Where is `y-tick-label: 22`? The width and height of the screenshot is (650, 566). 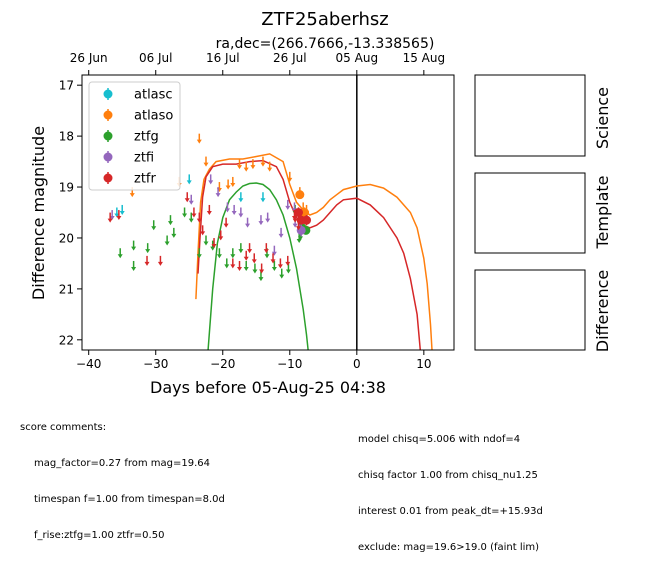 y-tick-label: 22 is located at coordinates (66, 340).